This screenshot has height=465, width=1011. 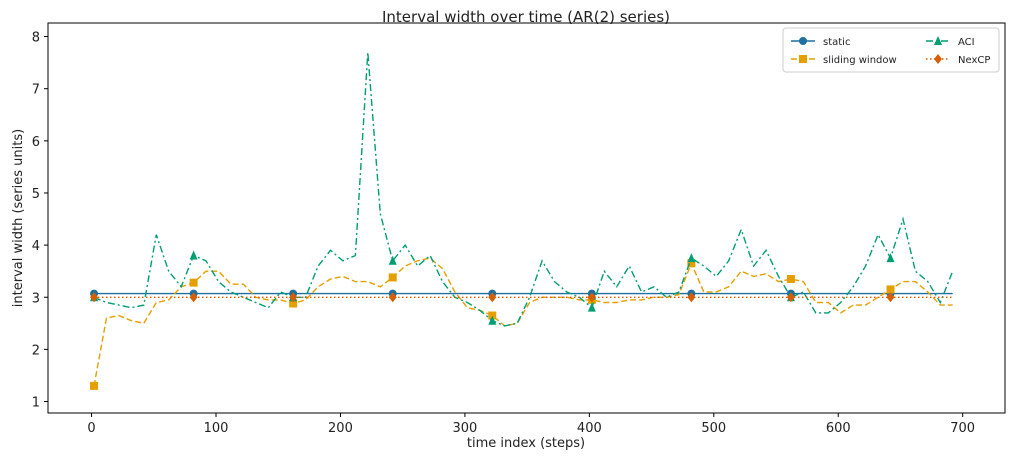 I want to click on y-tick-label: 3, so click(x=36, y=298).